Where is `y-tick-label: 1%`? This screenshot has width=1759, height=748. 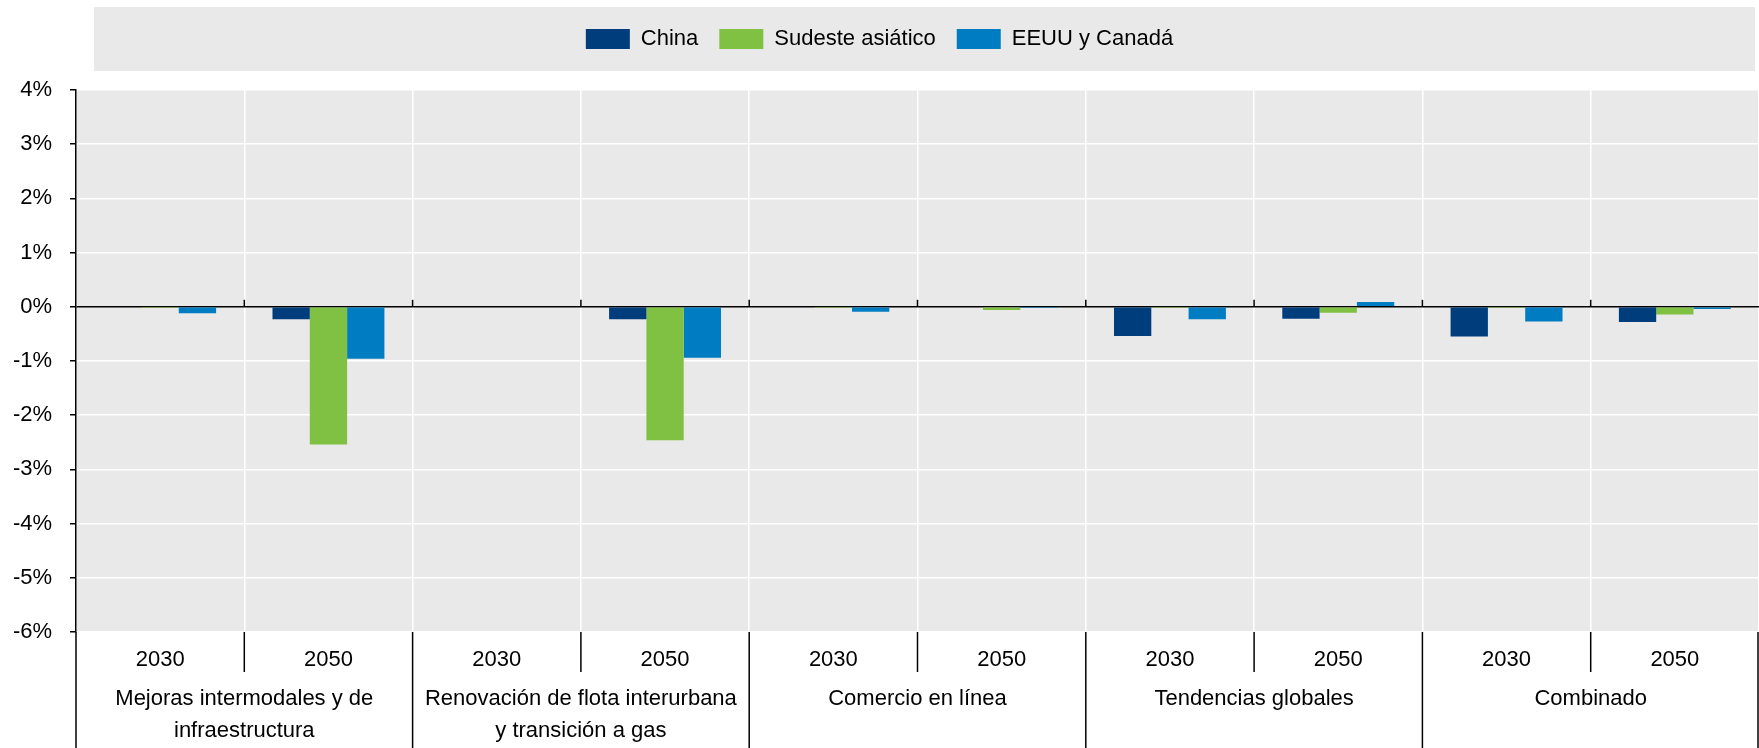 y-tick-label: 1% is located at coordinates (36, 251).